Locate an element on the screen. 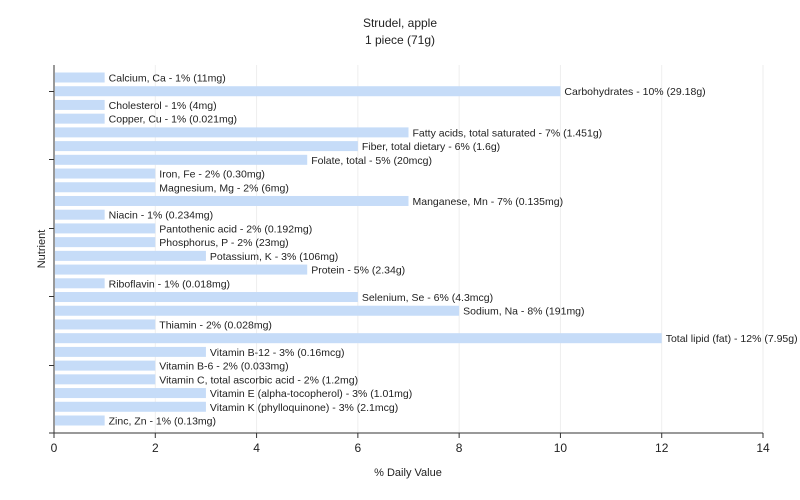 The height and width of the screenshot is (500, 800). bar-label: Pantothenic acid - 2% (0.192mg) is located at coordinates (235, 229).